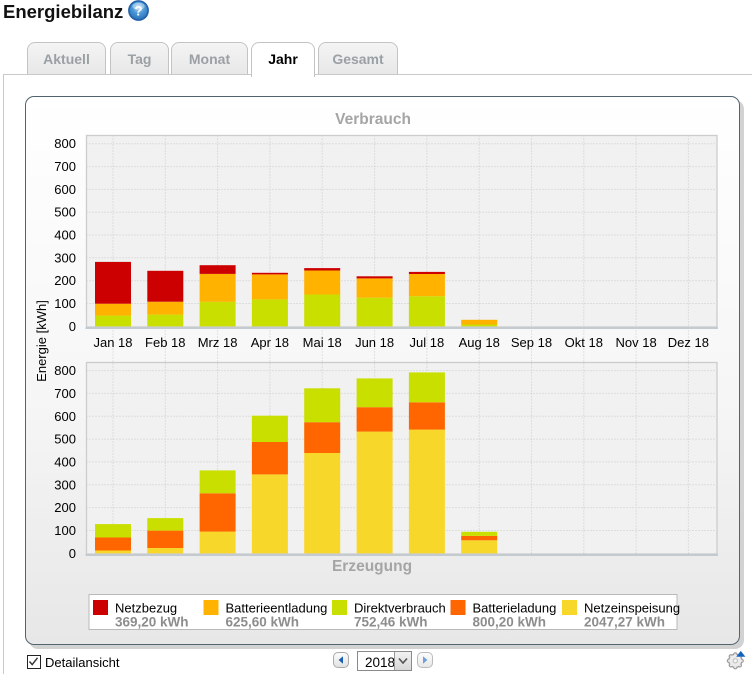  What do you see at coordinates (112, 342) in the screenshot?
I see `svg-text: Jan 18` at bounding box center [112, 342].